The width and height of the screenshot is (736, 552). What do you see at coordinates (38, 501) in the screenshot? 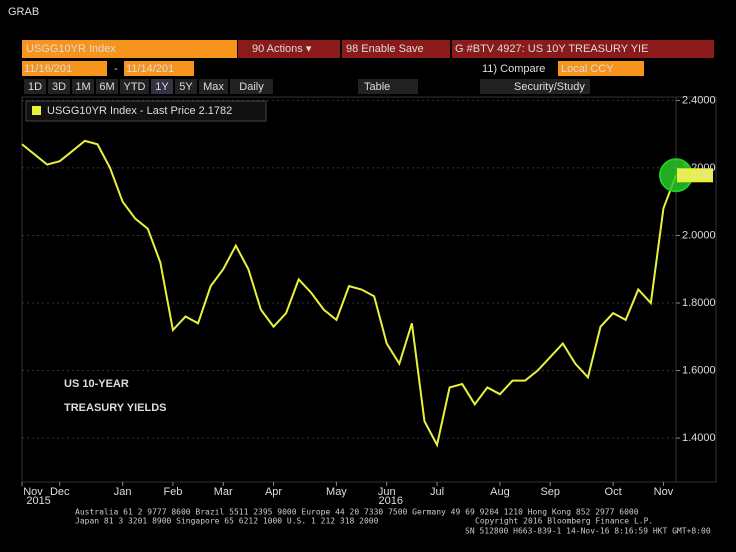
I see `x-year-label: 2015` at bounding box center [38, 501].